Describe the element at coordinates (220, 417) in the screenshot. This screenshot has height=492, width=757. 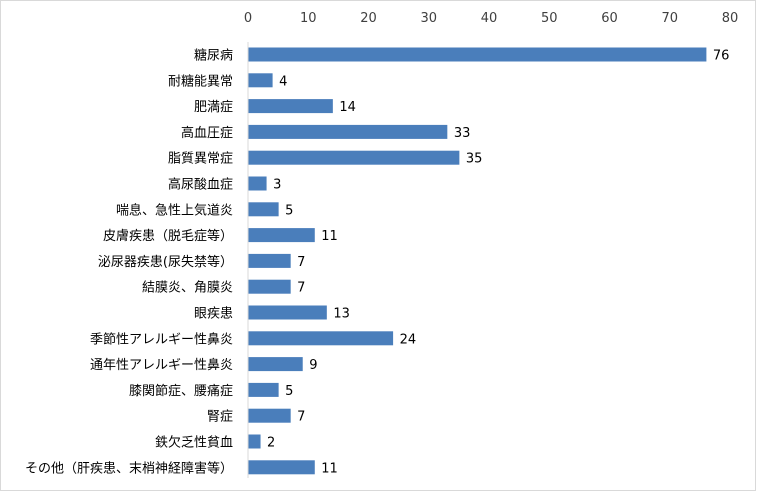
I see `category-label: 腎症` at that location.